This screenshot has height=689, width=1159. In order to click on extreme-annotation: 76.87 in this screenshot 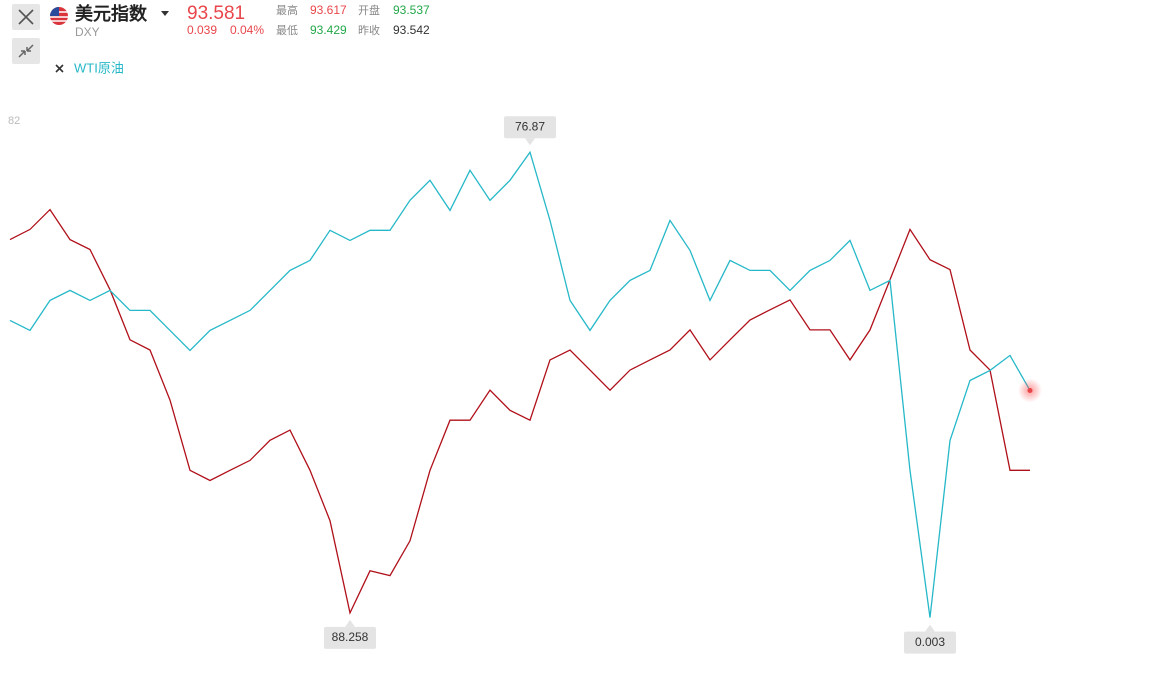, I will do `click(530, 131)`.